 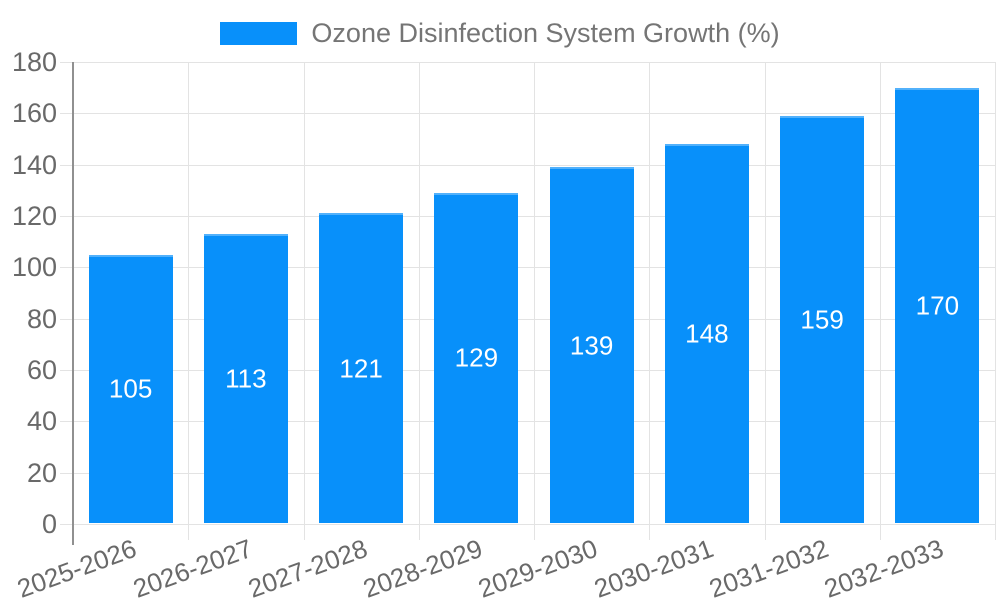 I want to click on bar-value-label: 170, so click(x=937, y=305).